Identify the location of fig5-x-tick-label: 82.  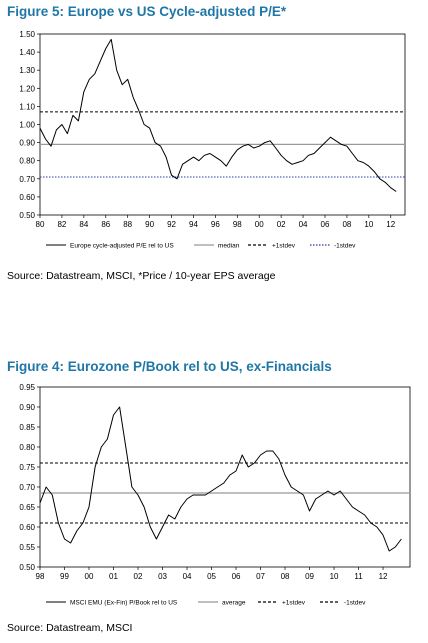
(61, 224).